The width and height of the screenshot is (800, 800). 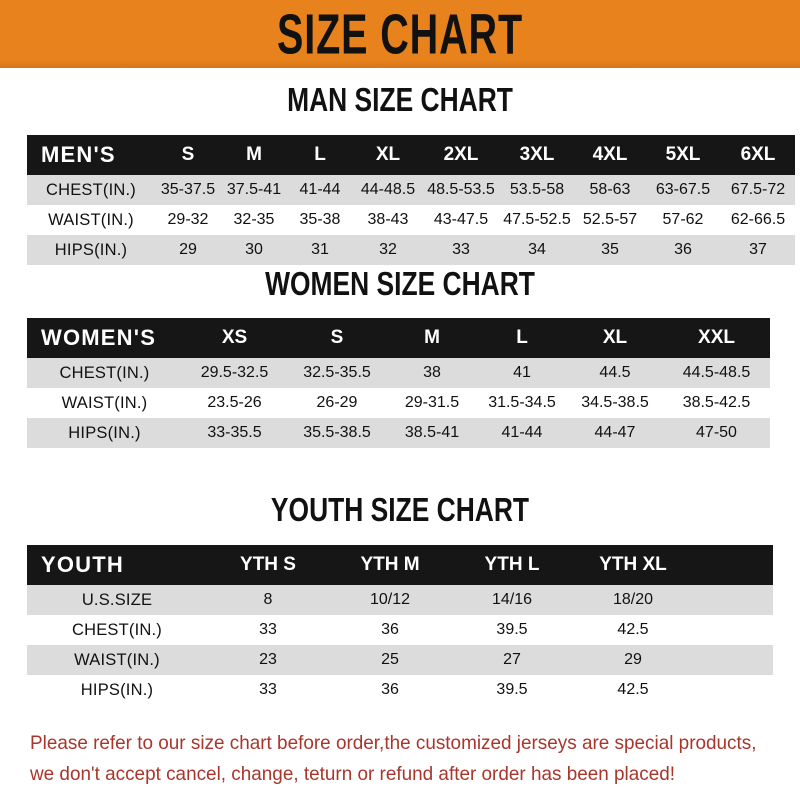 I want to click on column-header: YTH M, so click(x=390, y=565).